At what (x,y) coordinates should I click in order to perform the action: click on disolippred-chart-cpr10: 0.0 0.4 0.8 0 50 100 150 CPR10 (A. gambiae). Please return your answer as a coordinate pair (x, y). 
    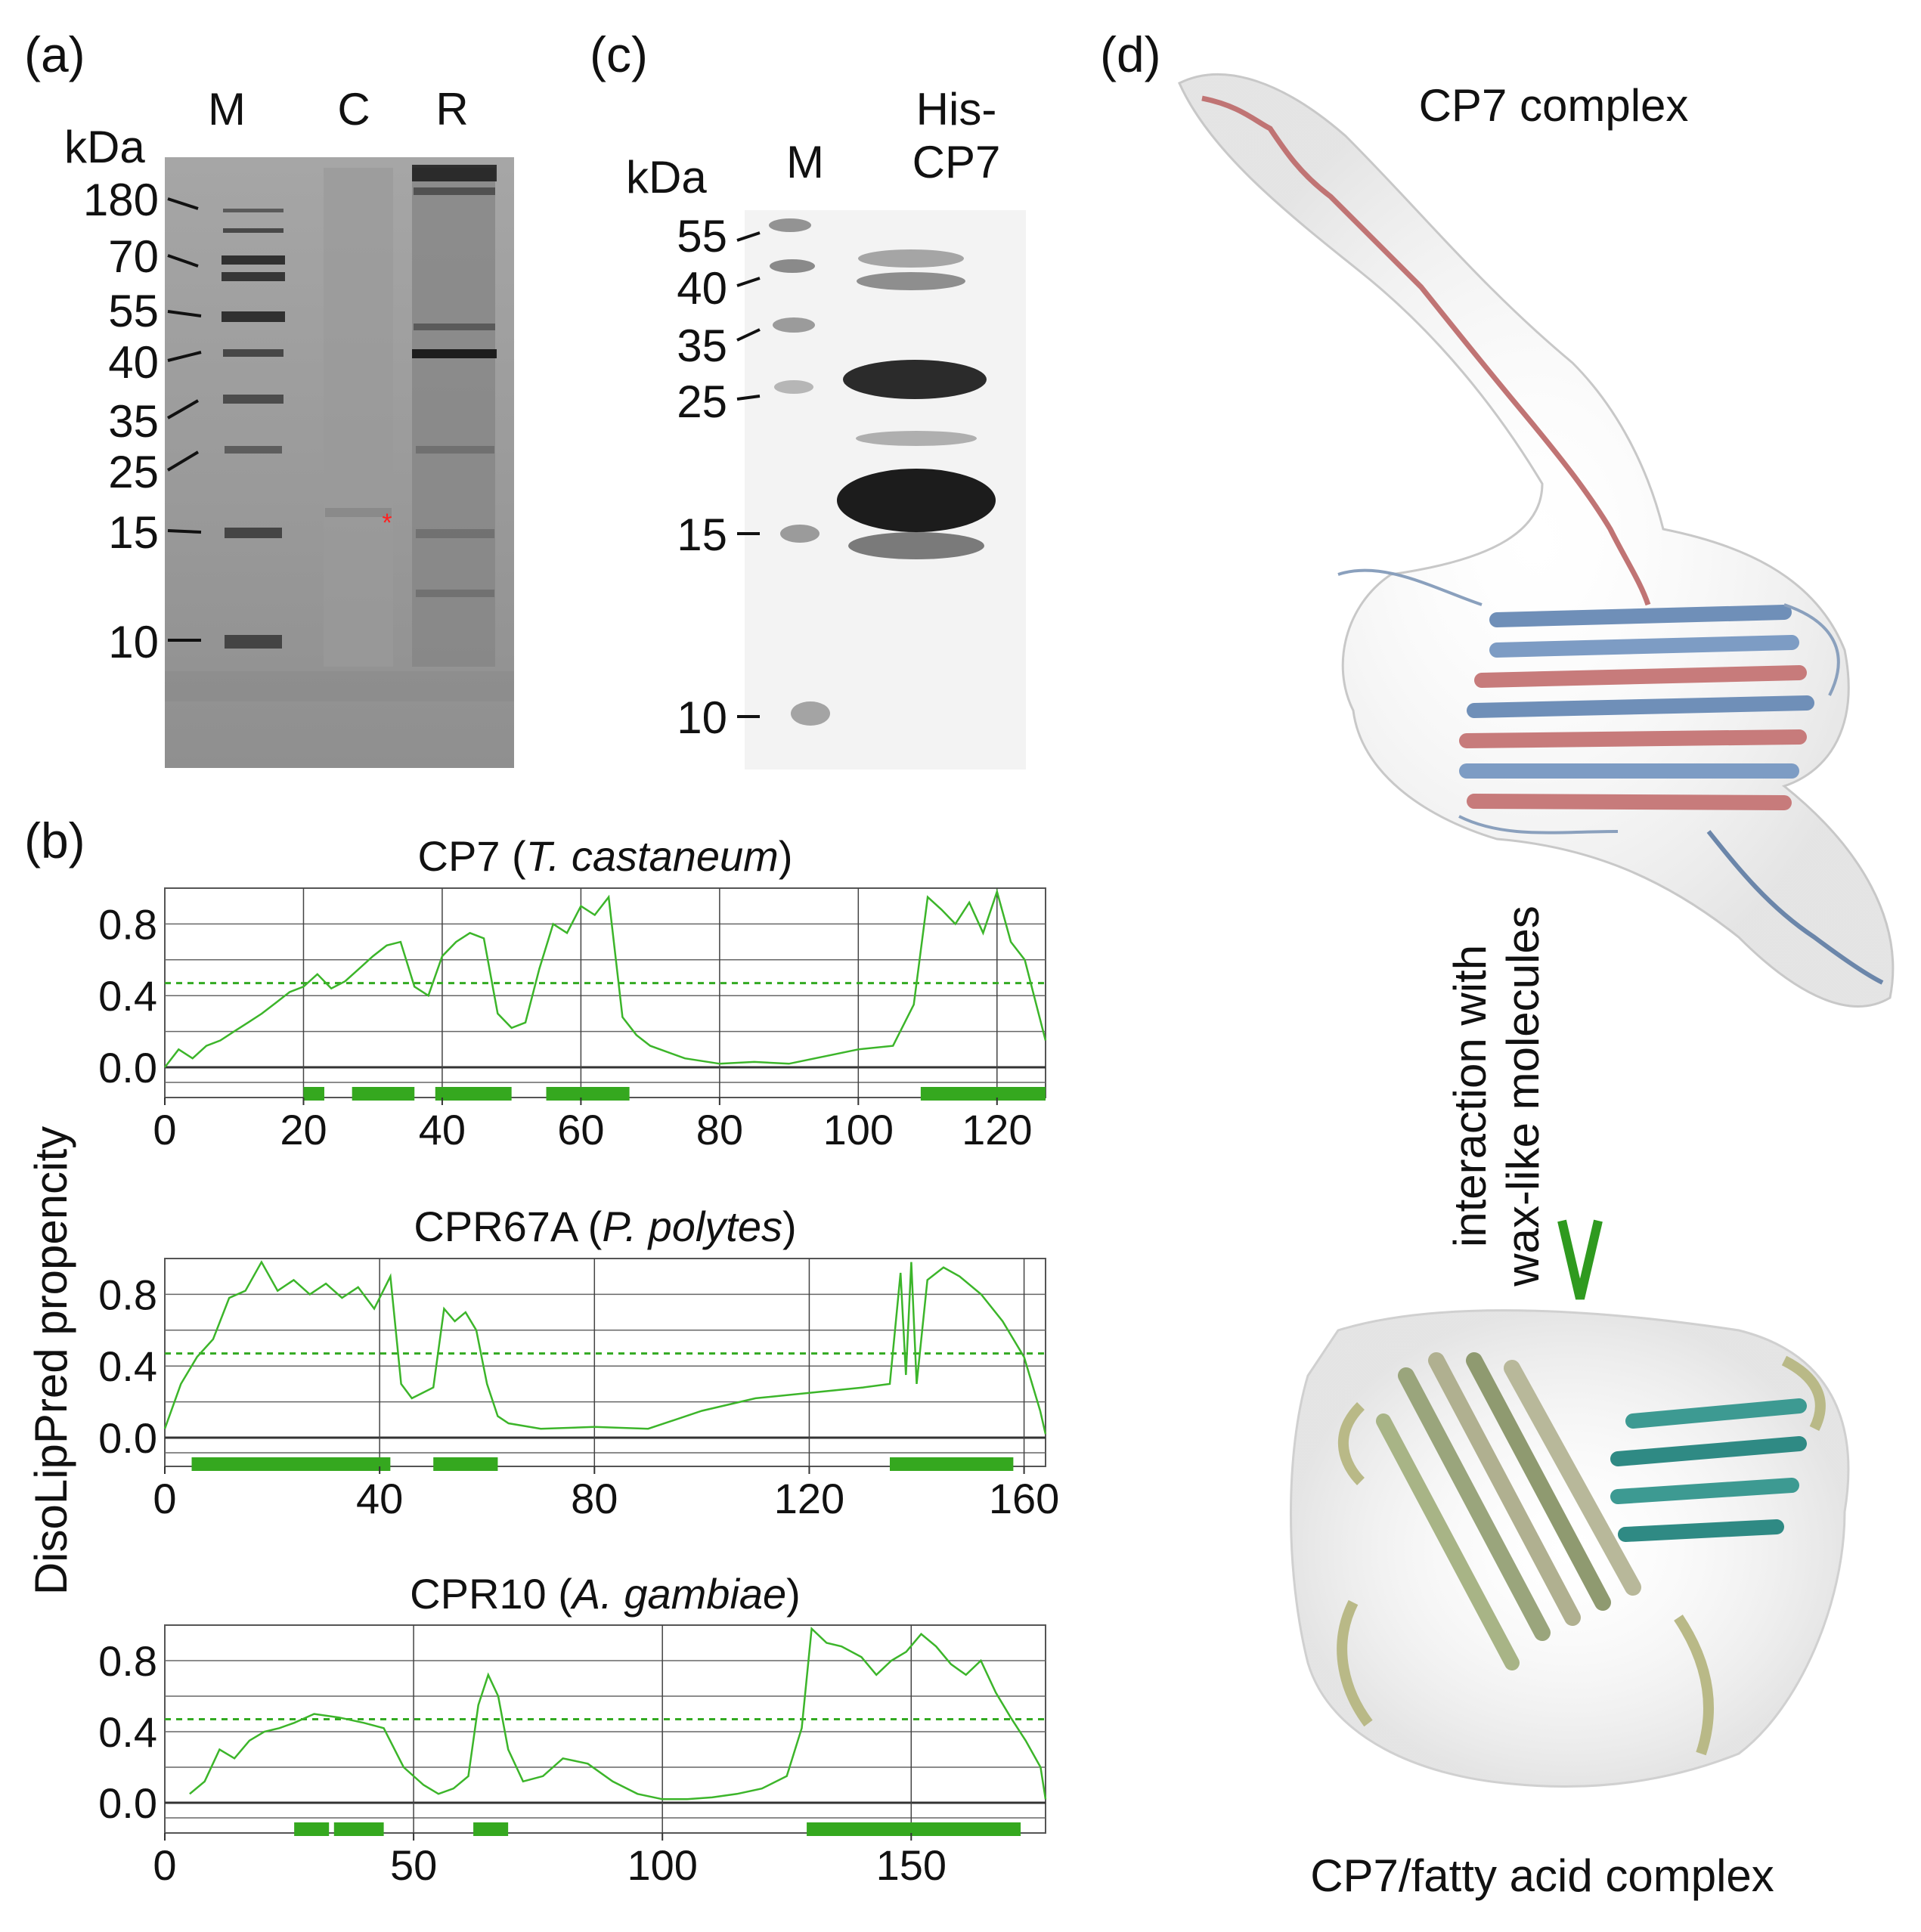
    Looking at the image, I should click on (572, 1729).